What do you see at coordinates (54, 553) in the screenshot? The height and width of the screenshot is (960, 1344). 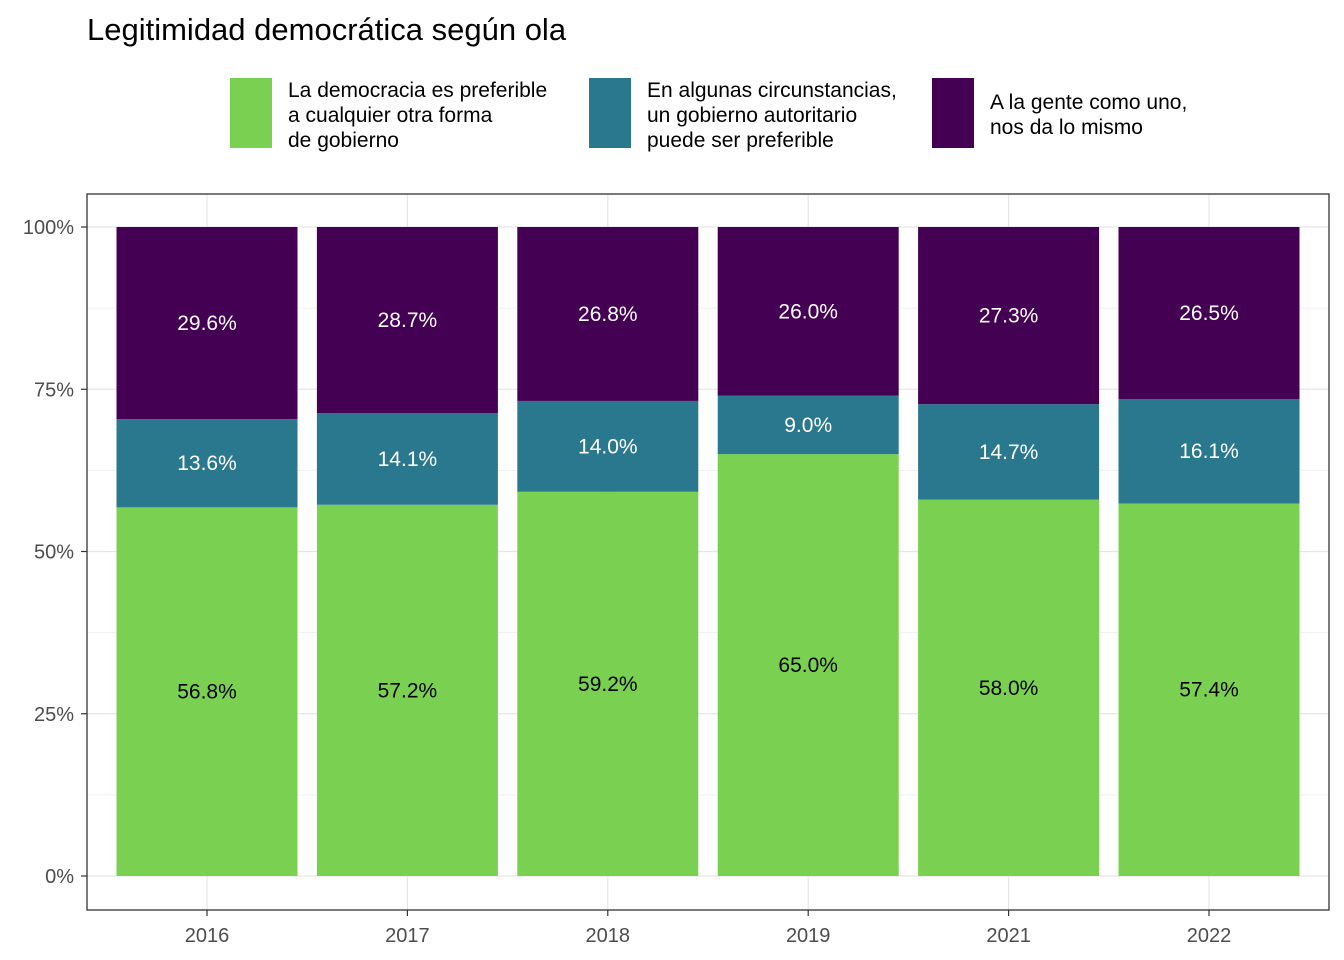 I see `y-tick-label: 50%` at bounding box center [54, 553].